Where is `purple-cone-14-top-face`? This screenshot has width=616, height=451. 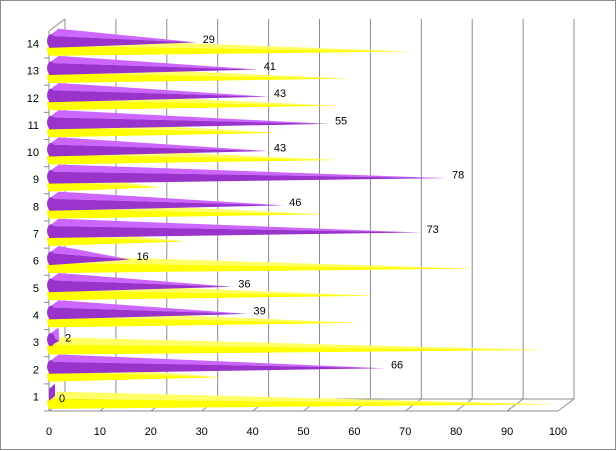 purple-cone-14-top-face is located at coordinates (123, 35).